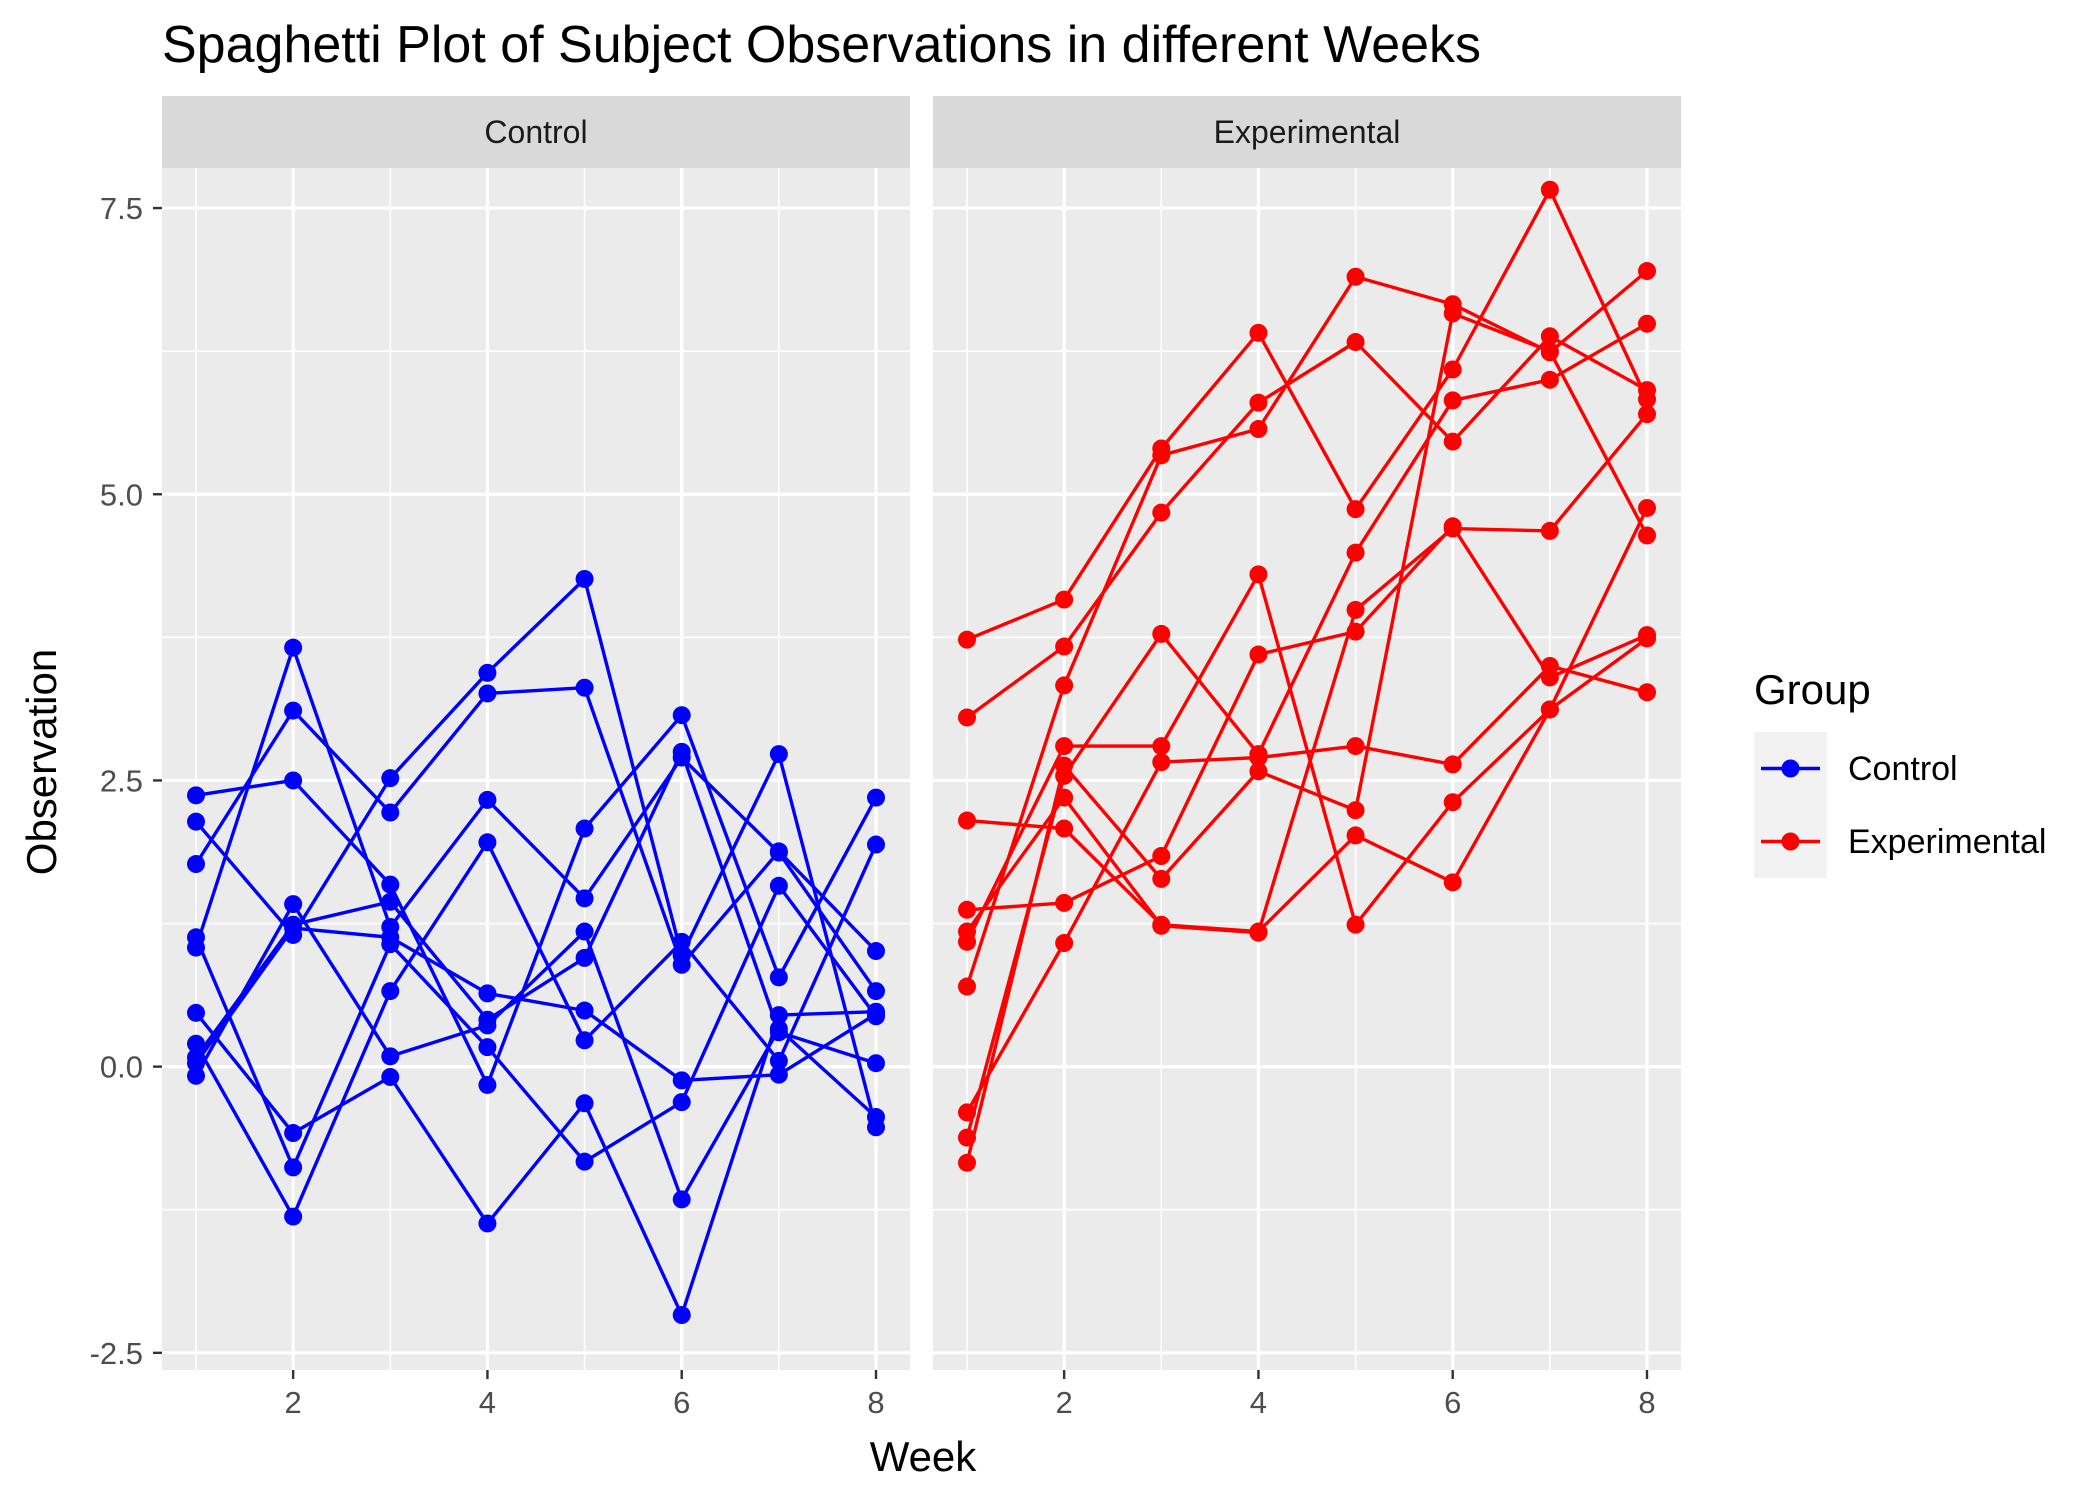  I want to click on legend-title: Group, so click(1812, 689).